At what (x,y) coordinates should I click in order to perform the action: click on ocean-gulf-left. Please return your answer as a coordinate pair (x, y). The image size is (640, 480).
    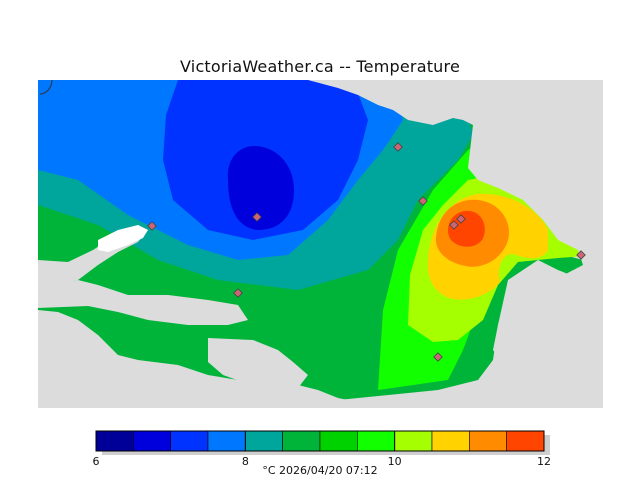
    Looking at the image, I should click on (143, 302).